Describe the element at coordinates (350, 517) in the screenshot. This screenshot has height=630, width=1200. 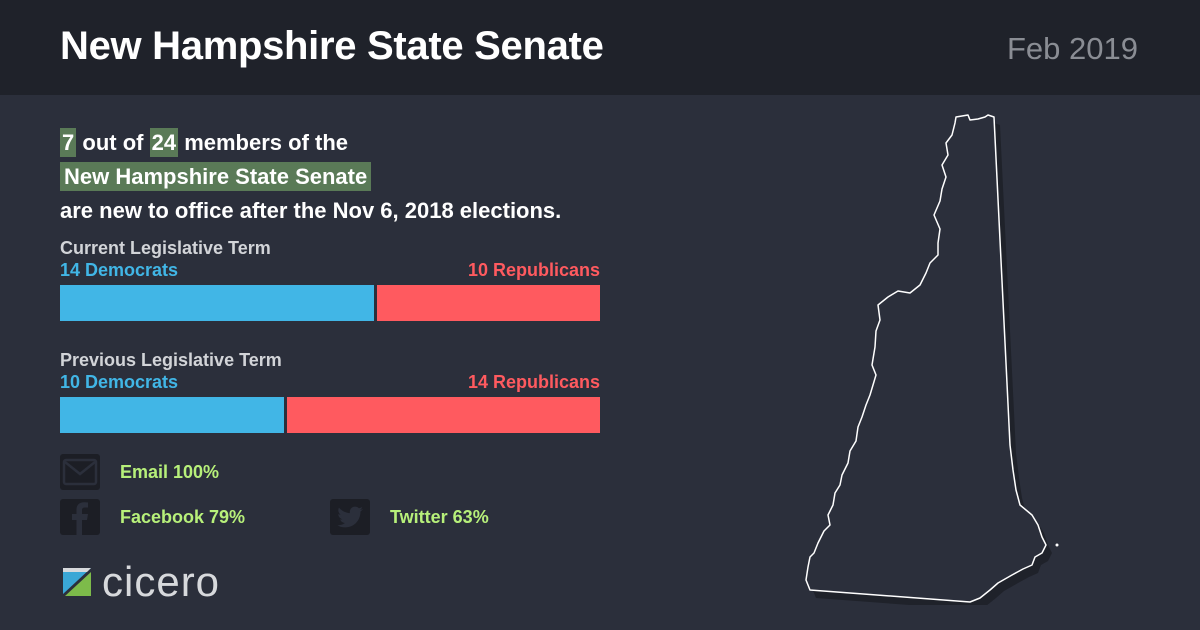
I see `twitter-icon` at that location.